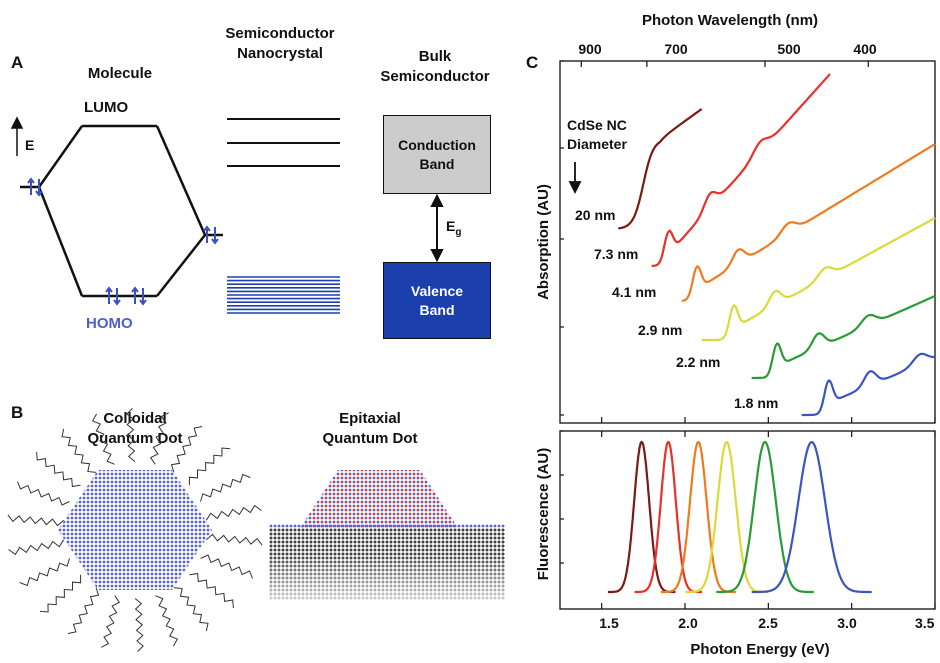 The height and width of the screenshot is (663, 940). I want to click on wavelength-axis-label: Photon Wavelength (nm), so click(730, 20).